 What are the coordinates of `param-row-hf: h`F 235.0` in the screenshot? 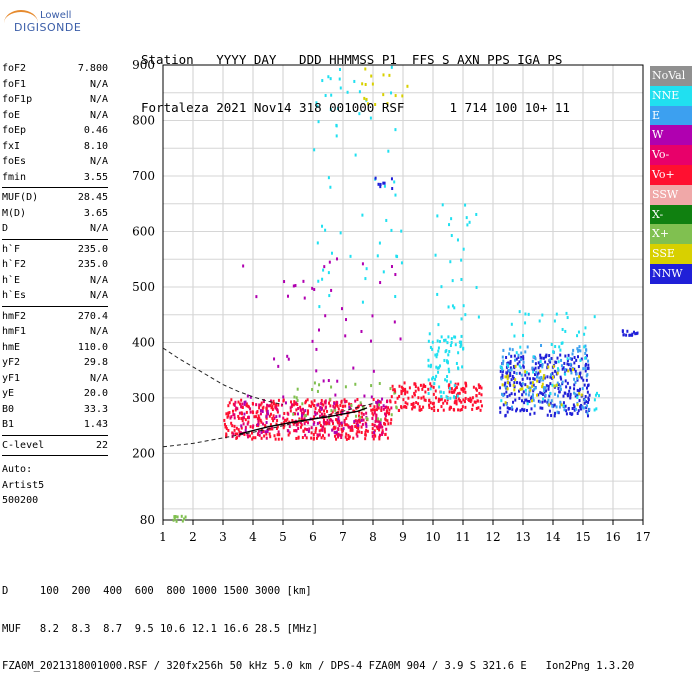 It's located at (55, 250).